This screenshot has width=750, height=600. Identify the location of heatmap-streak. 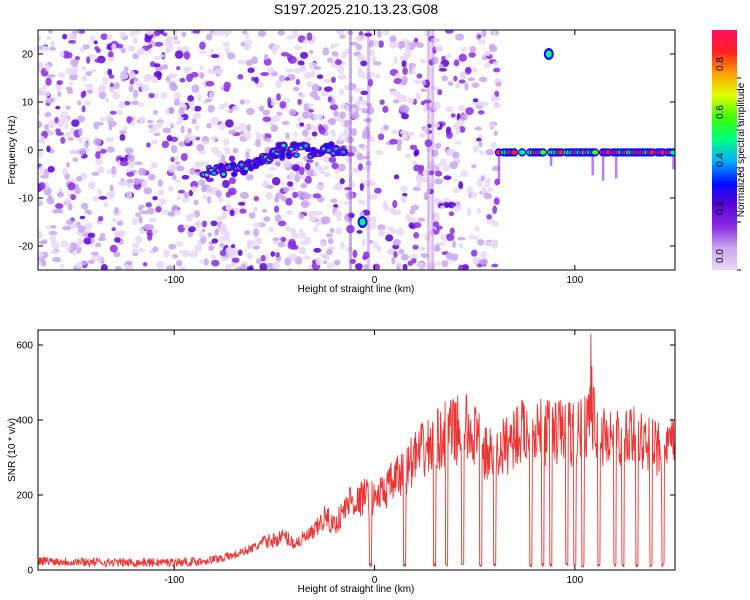
(350, 150).